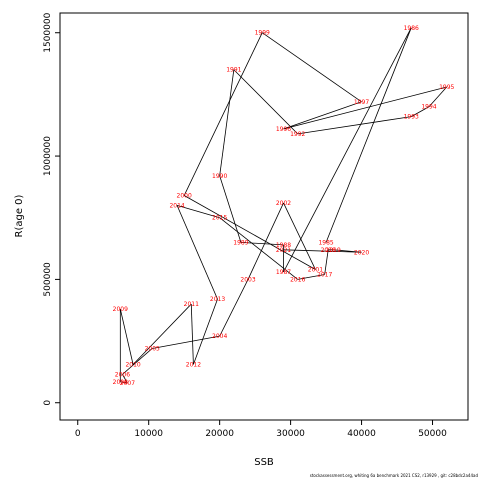  Describe the element at coordinates (428, 107) in the screenshot. I see `year-label-1994: 1994` at that location.